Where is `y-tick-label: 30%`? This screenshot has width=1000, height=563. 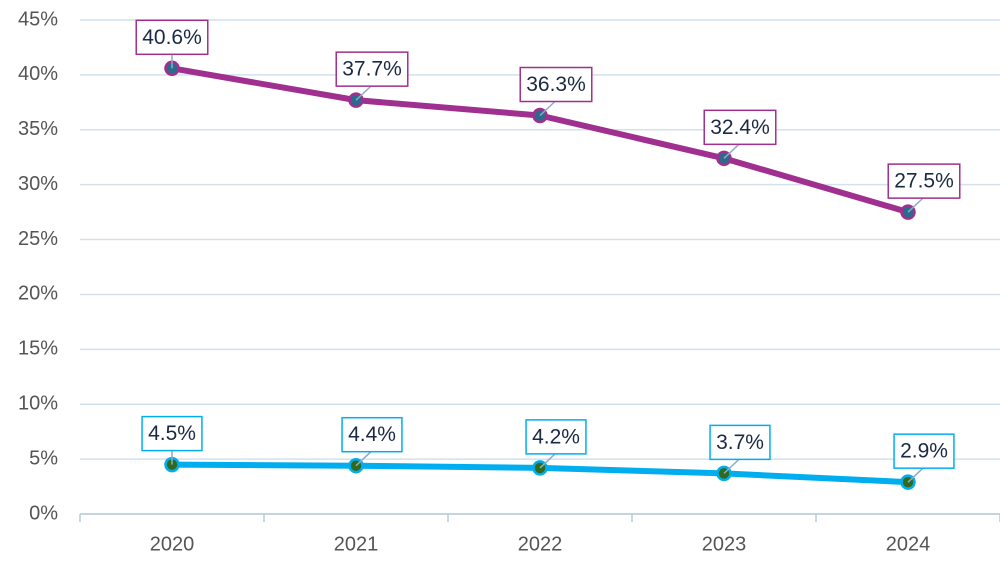 y-tick-label: 30% is located at coordinates (38, 184).